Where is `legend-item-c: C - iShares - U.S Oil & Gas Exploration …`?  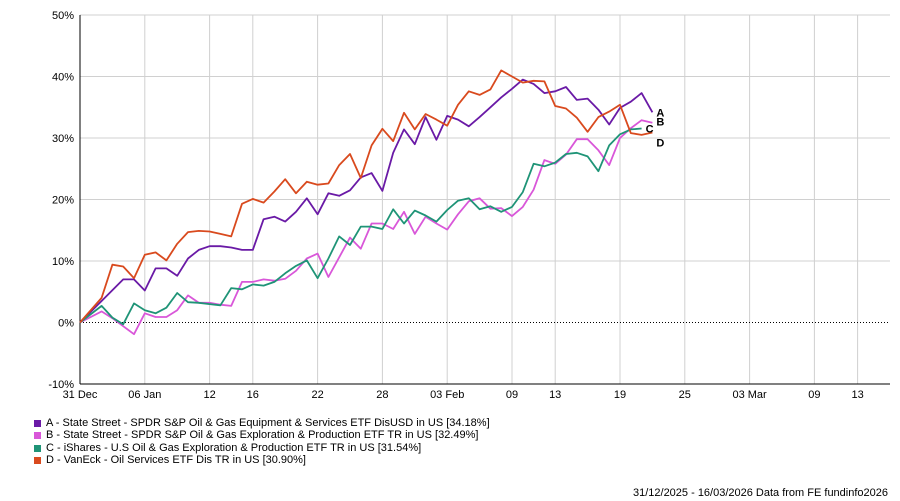
legend-item-c: C - iShares - U.S Oil & Gas Exploration … is located at coordinates (262, 448).